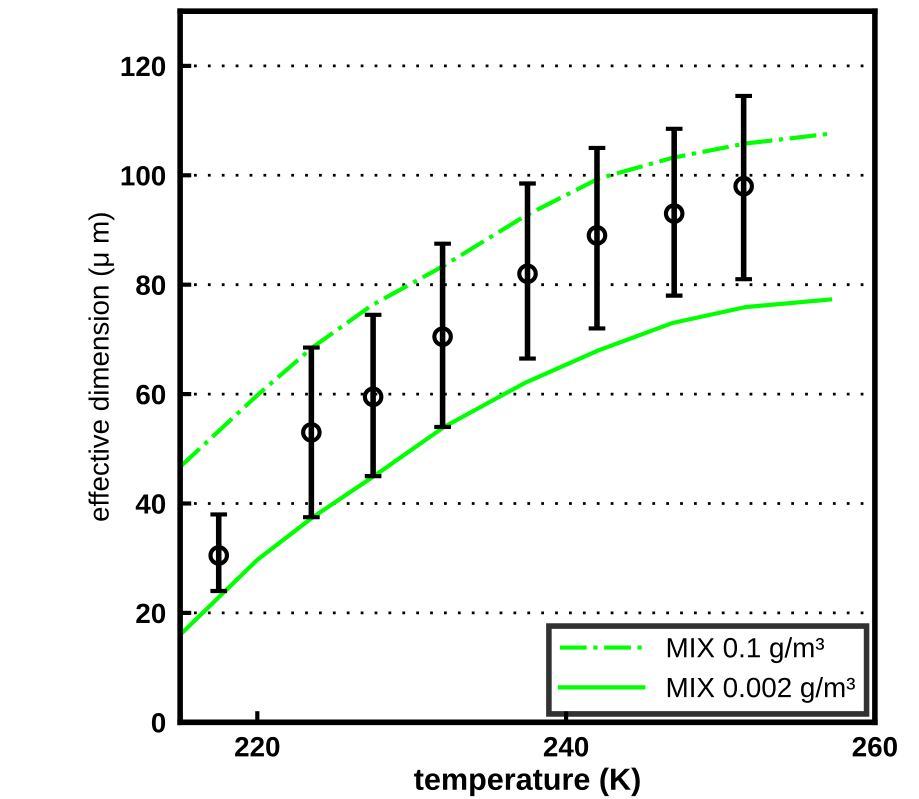  What do you see at coordinates (874, 746) in the screenshot?
I see `x-tick-label: 260` at bounding box center [874, 746].